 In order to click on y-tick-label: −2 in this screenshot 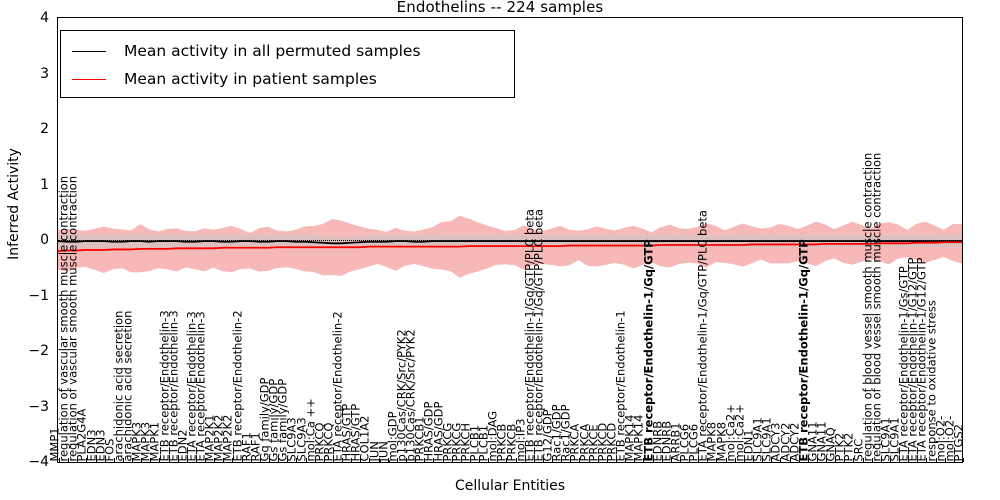, I will do `click(38, 351)`.